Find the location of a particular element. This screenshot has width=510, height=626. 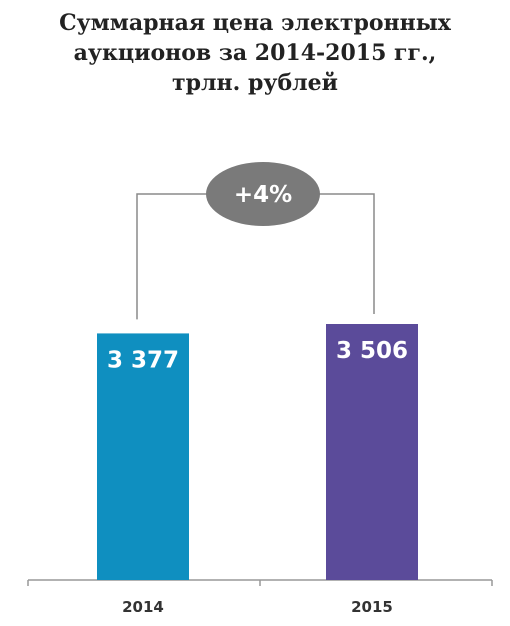

bar-value-label-2014: 3 377 is located at coordinates (143, 360).